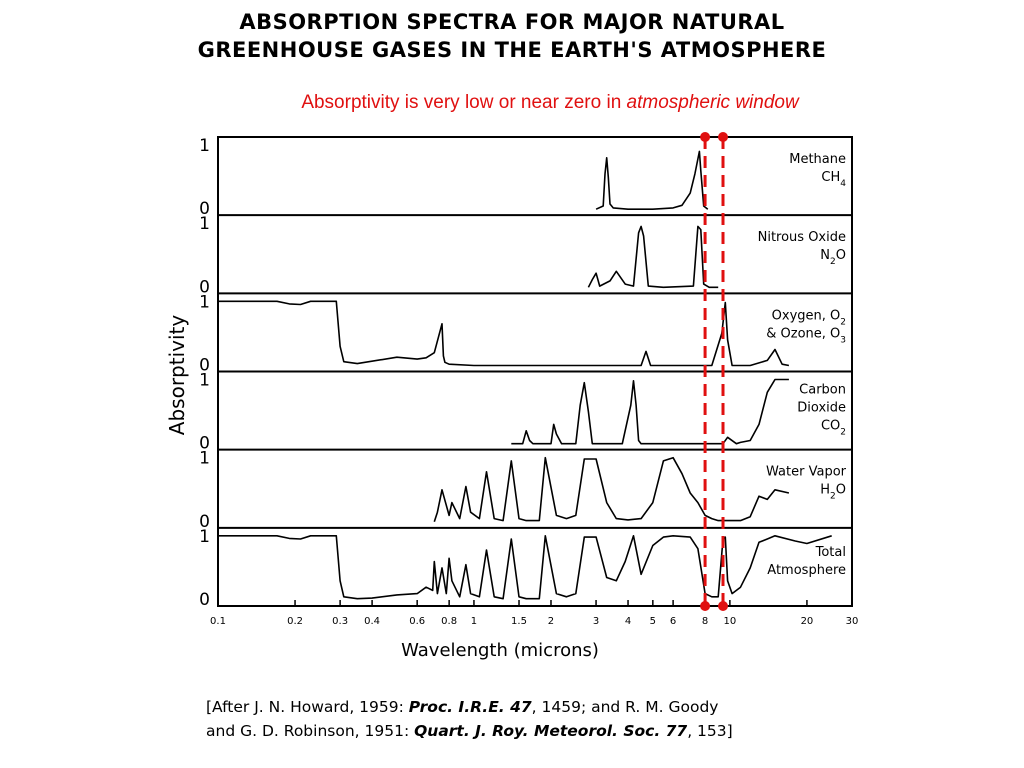 This screenshot has height=768, width=1024. Describe the element at coordinates (307, 707) in the screenshot. I see `citation-text: [After J. N. Howard, 1959:` at that location.